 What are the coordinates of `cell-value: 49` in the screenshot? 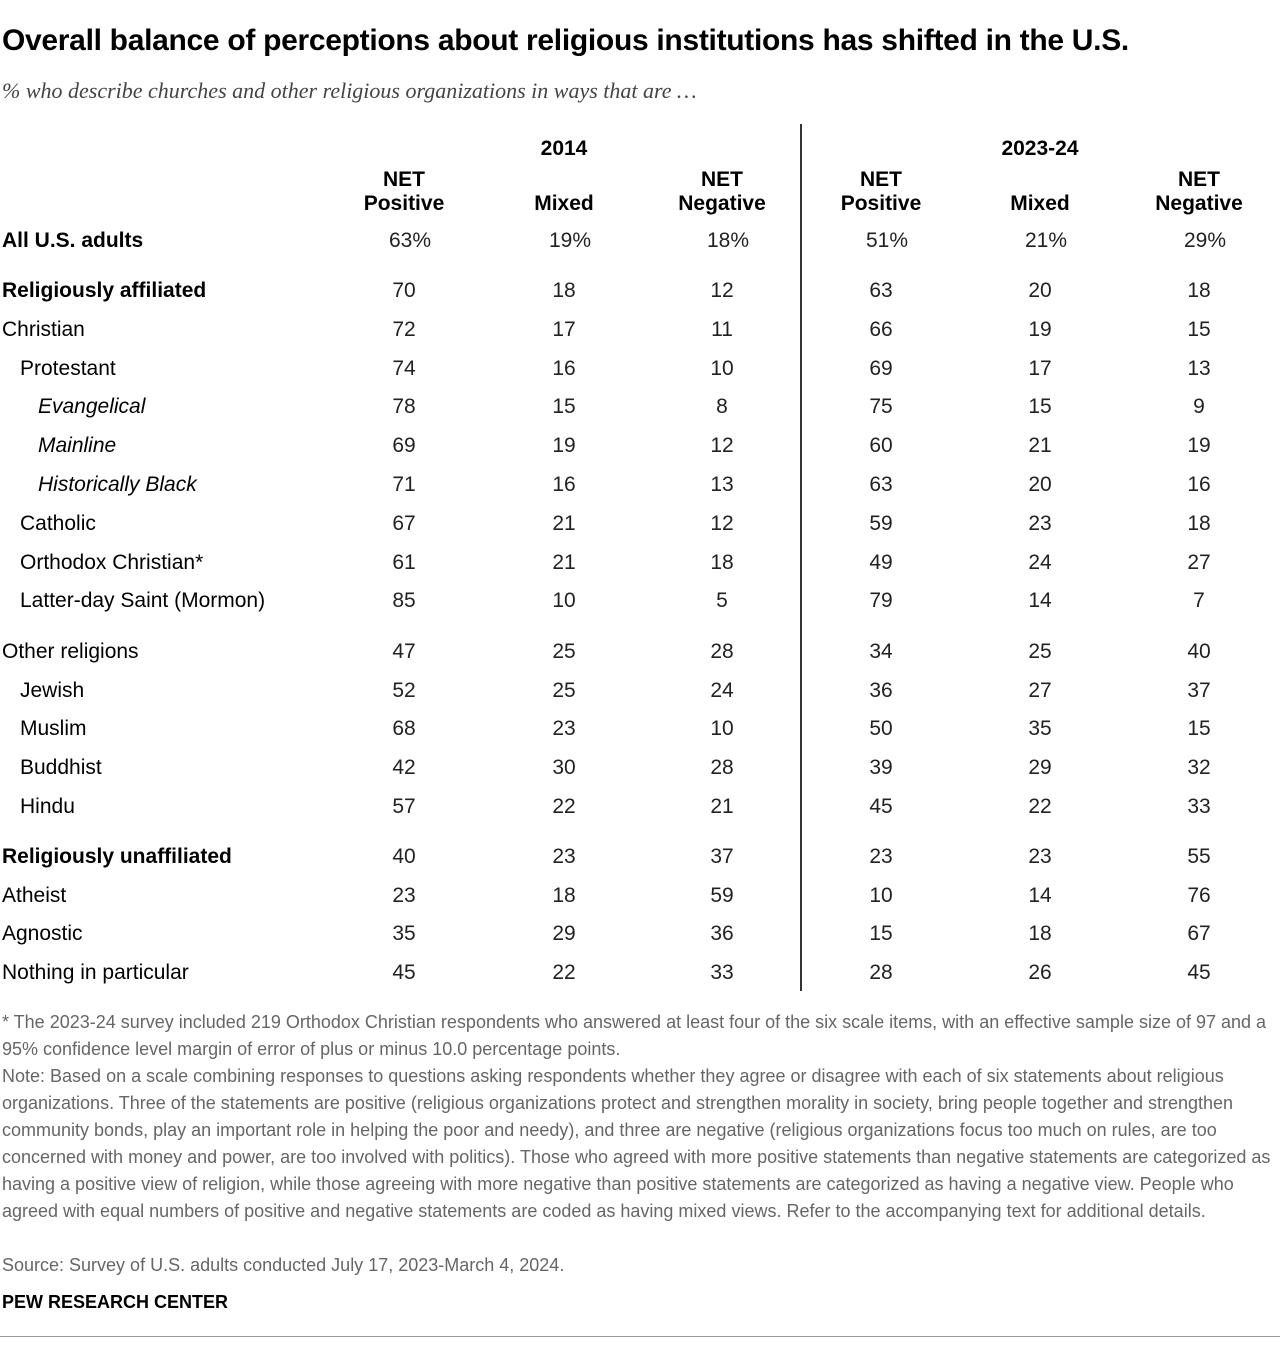 It's located at (881, 562).